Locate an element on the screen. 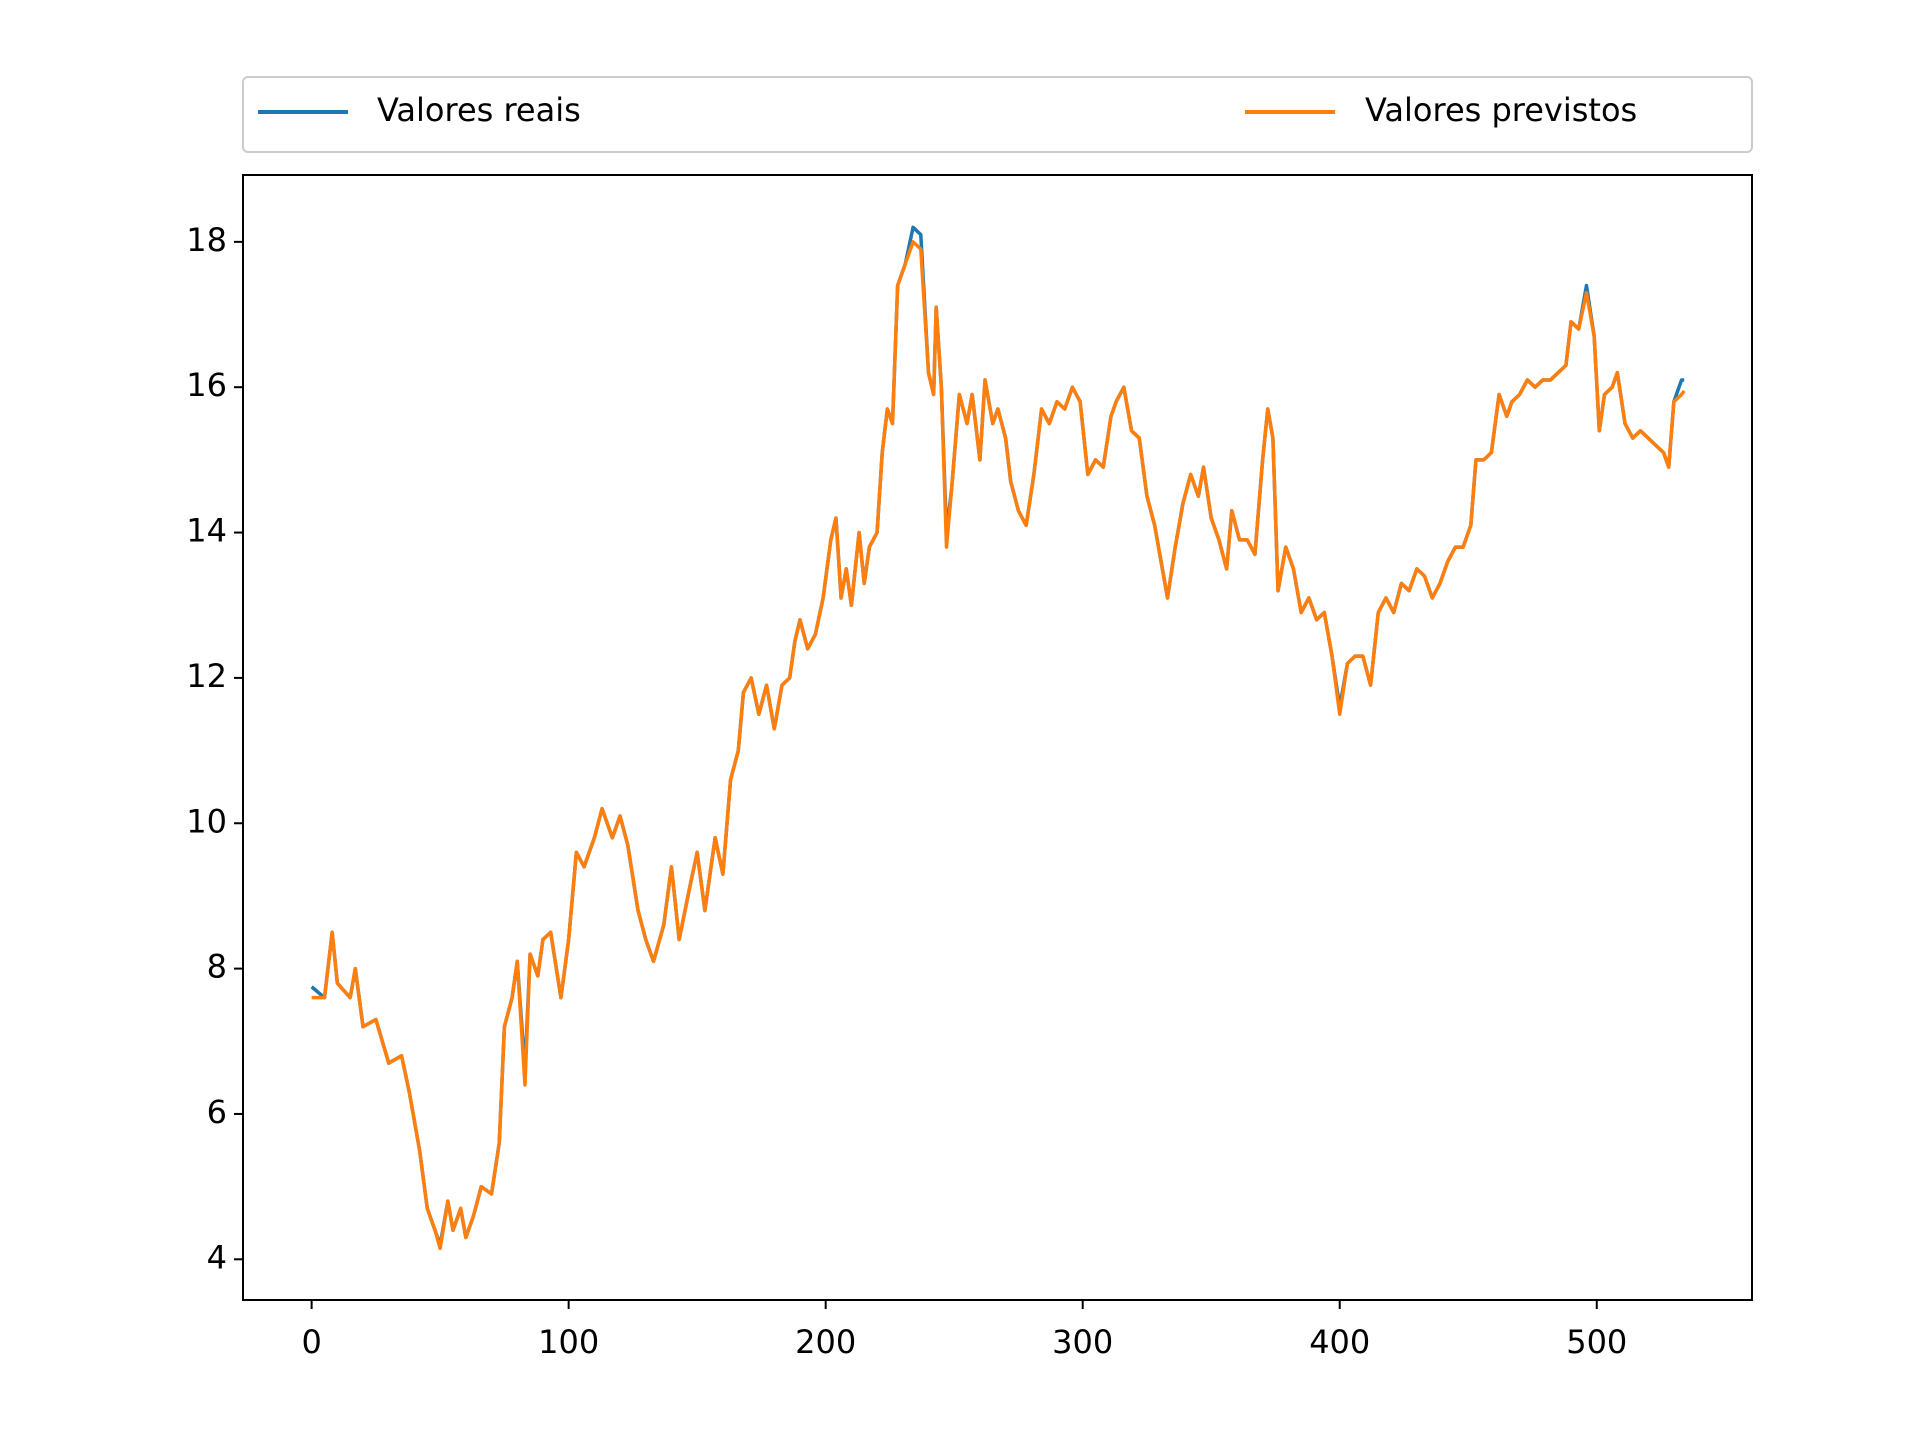 This screenshot has width=1920, height=1440. y-tick-label: 18 is located at coordinates (206, 240).